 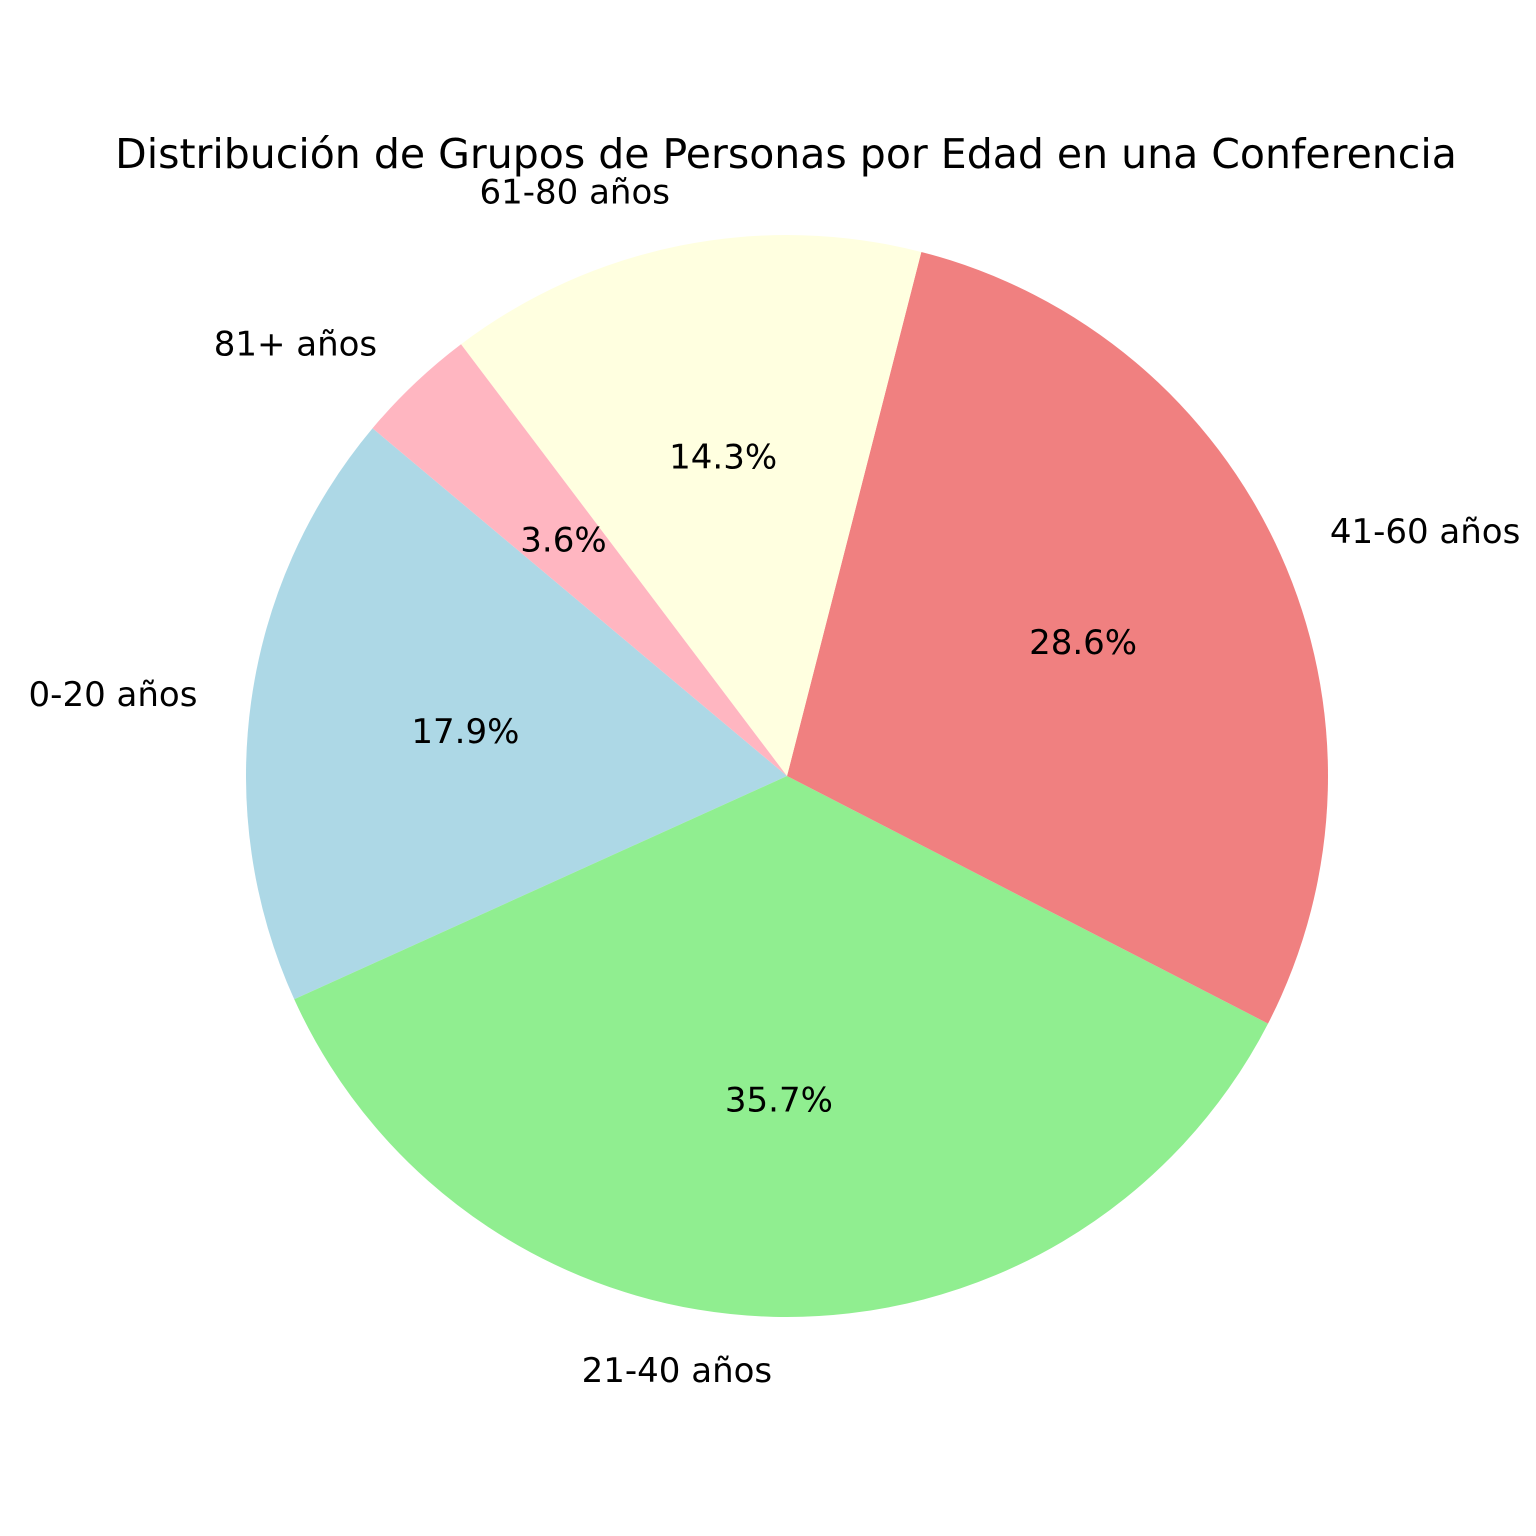 What do you see at coordinates (113, 695) in the screenshot?
I see `slice-label-0-20-a-os: 0-20 años` at bounding box center [113, 695].